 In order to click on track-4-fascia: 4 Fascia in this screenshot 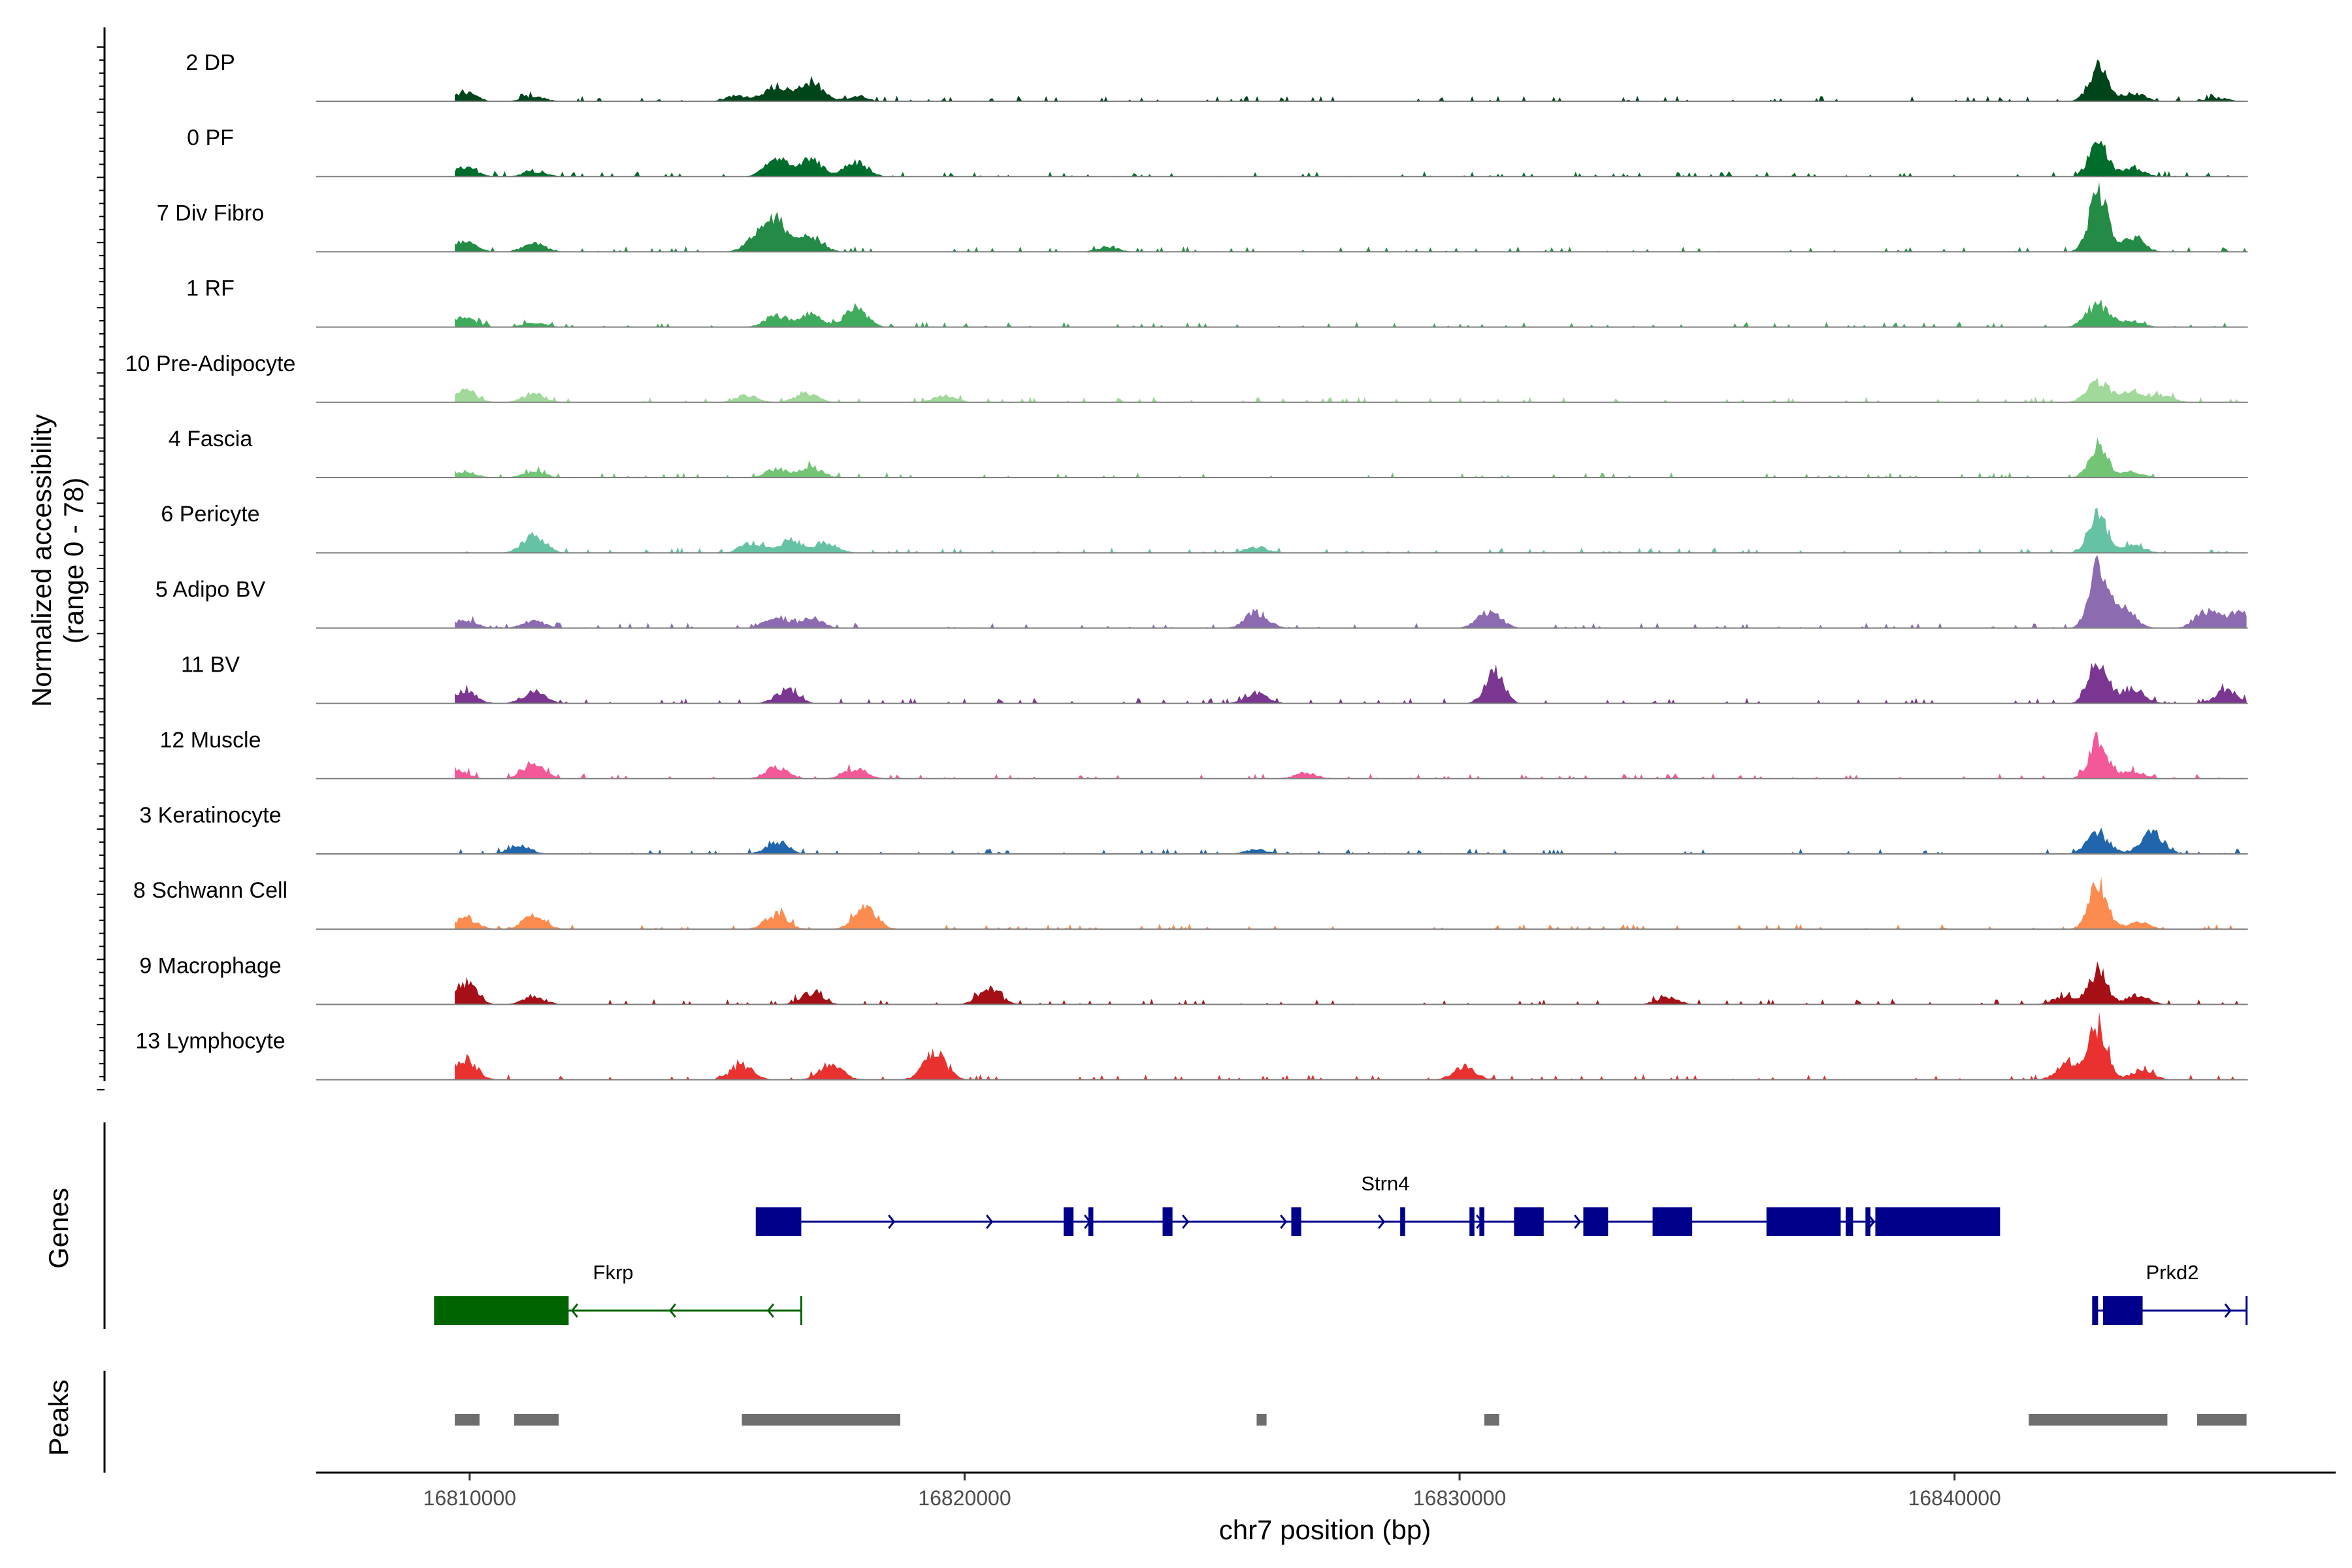, I will do `click(1208, 452)`.